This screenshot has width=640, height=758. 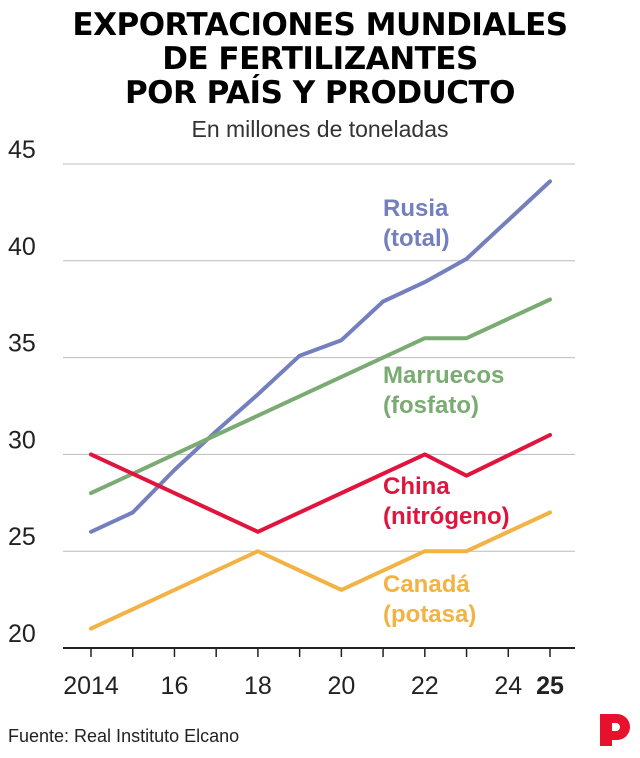 I want to click on x-tick-label-25: 25, so click(x=550, y=686).